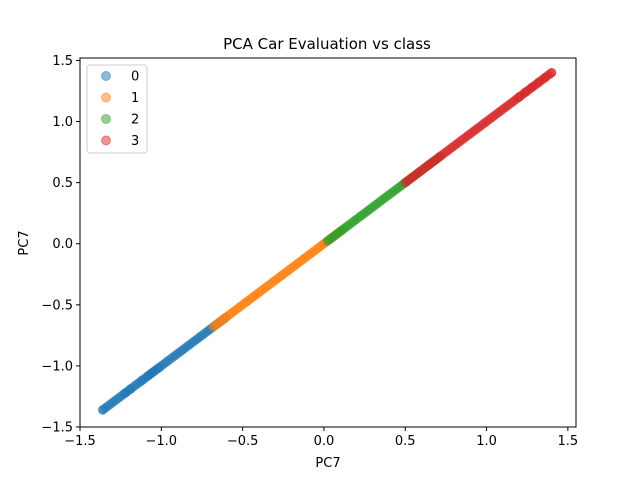  What do you see at coordinates (135, 141) in the screenshot?
I see `legend-label-3: 3` at bounding box center [135, 141].